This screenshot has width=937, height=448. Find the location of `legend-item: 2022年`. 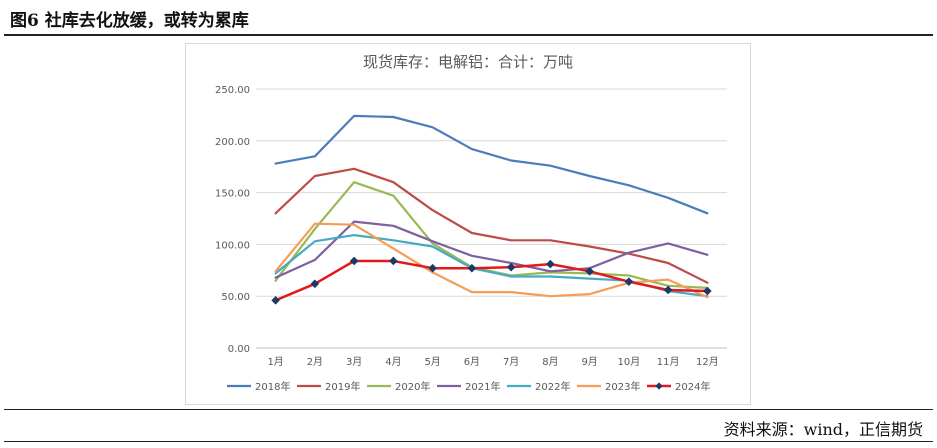

legend-item: 2022年 is located at coordinates (538, 386).